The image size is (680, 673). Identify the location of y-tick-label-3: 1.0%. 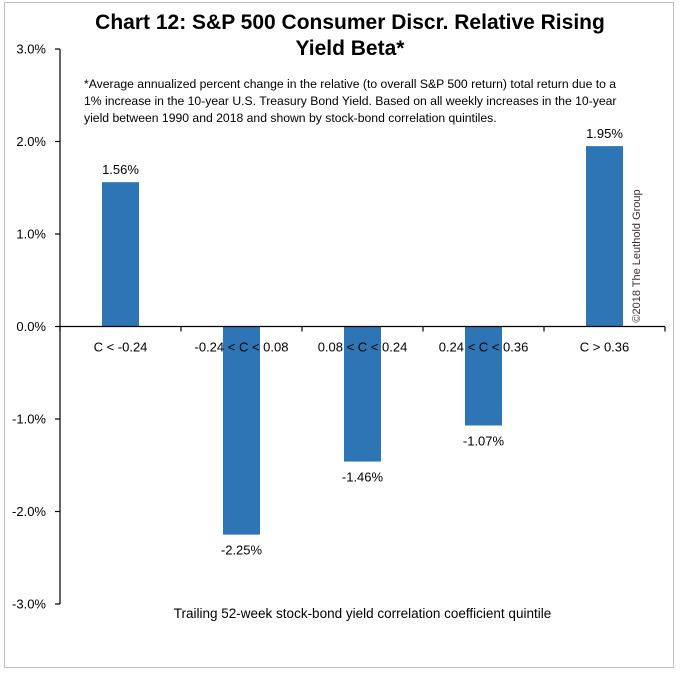
(31, 234).